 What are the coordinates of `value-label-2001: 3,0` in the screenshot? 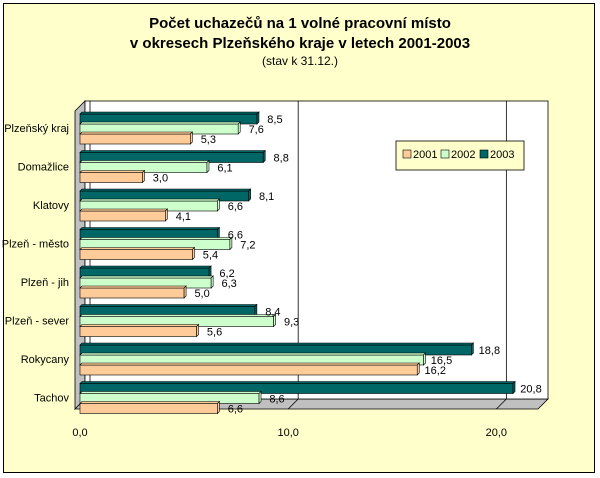 It's located at (160, 179).